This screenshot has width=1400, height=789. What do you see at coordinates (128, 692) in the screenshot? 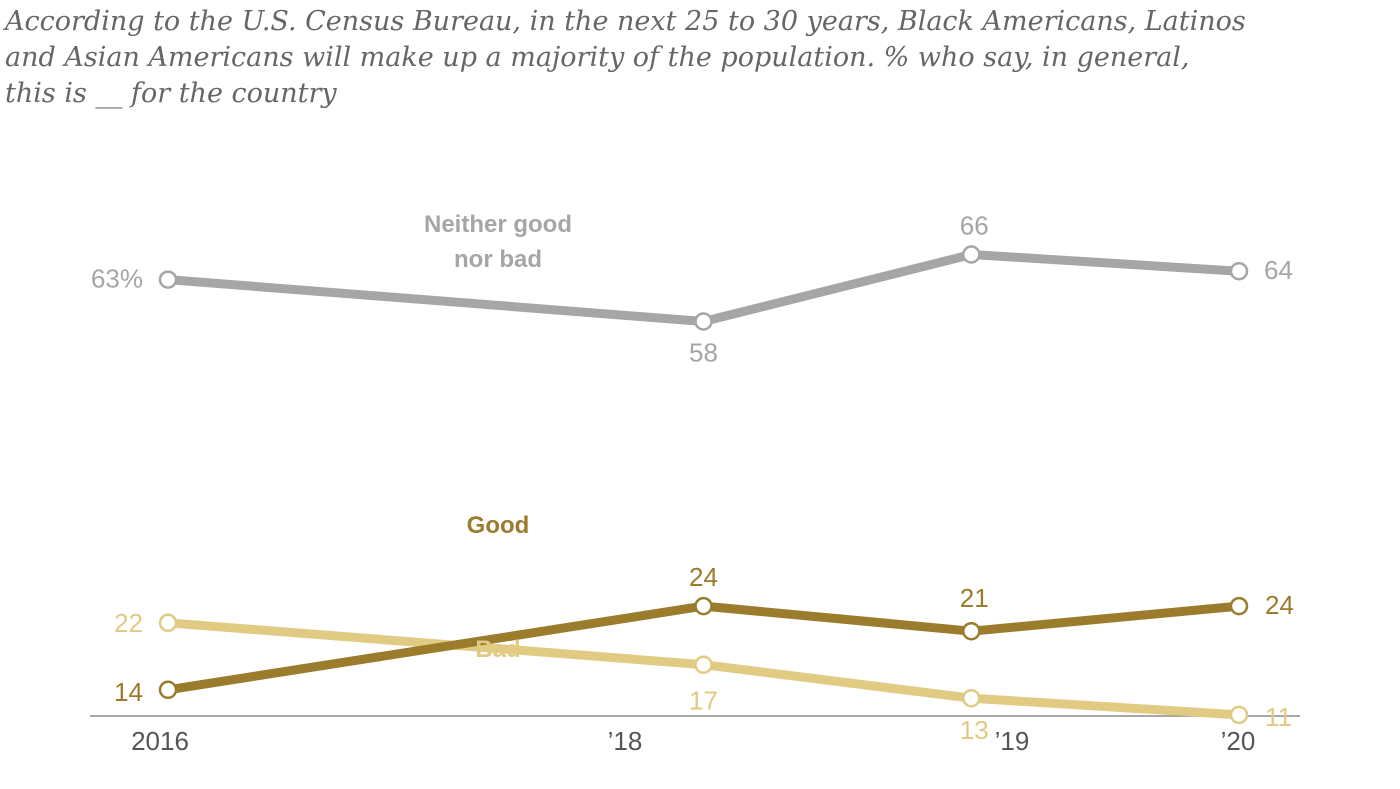
I see `data-label-good-0: 14` at bounding box center [128, 692].